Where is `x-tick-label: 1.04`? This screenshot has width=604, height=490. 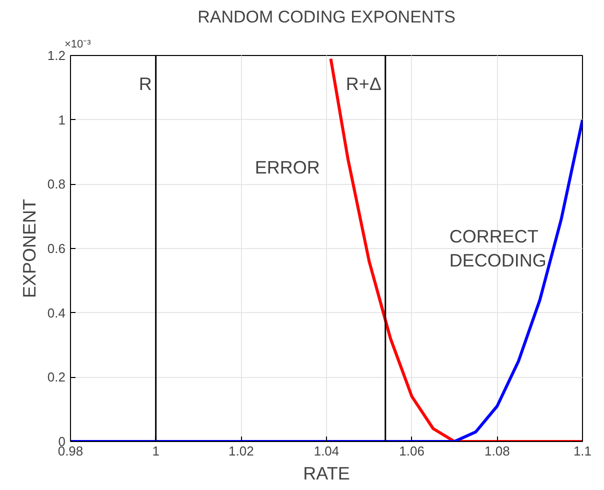 x-tick-label: 1.04 is located at coordinates (327, 451).